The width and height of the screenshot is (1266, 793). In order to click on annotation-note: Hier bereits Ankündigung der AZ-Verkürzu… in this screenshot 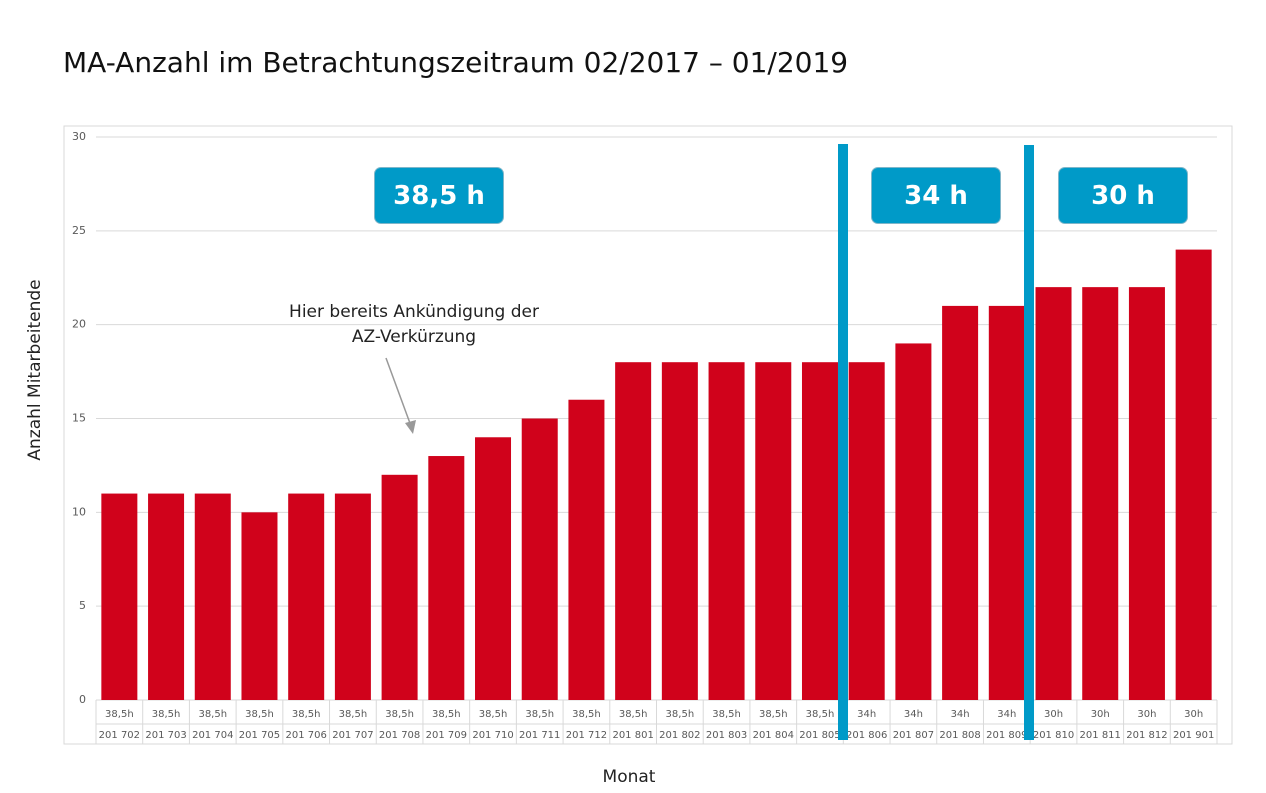, I will do `click(414, 325)`.